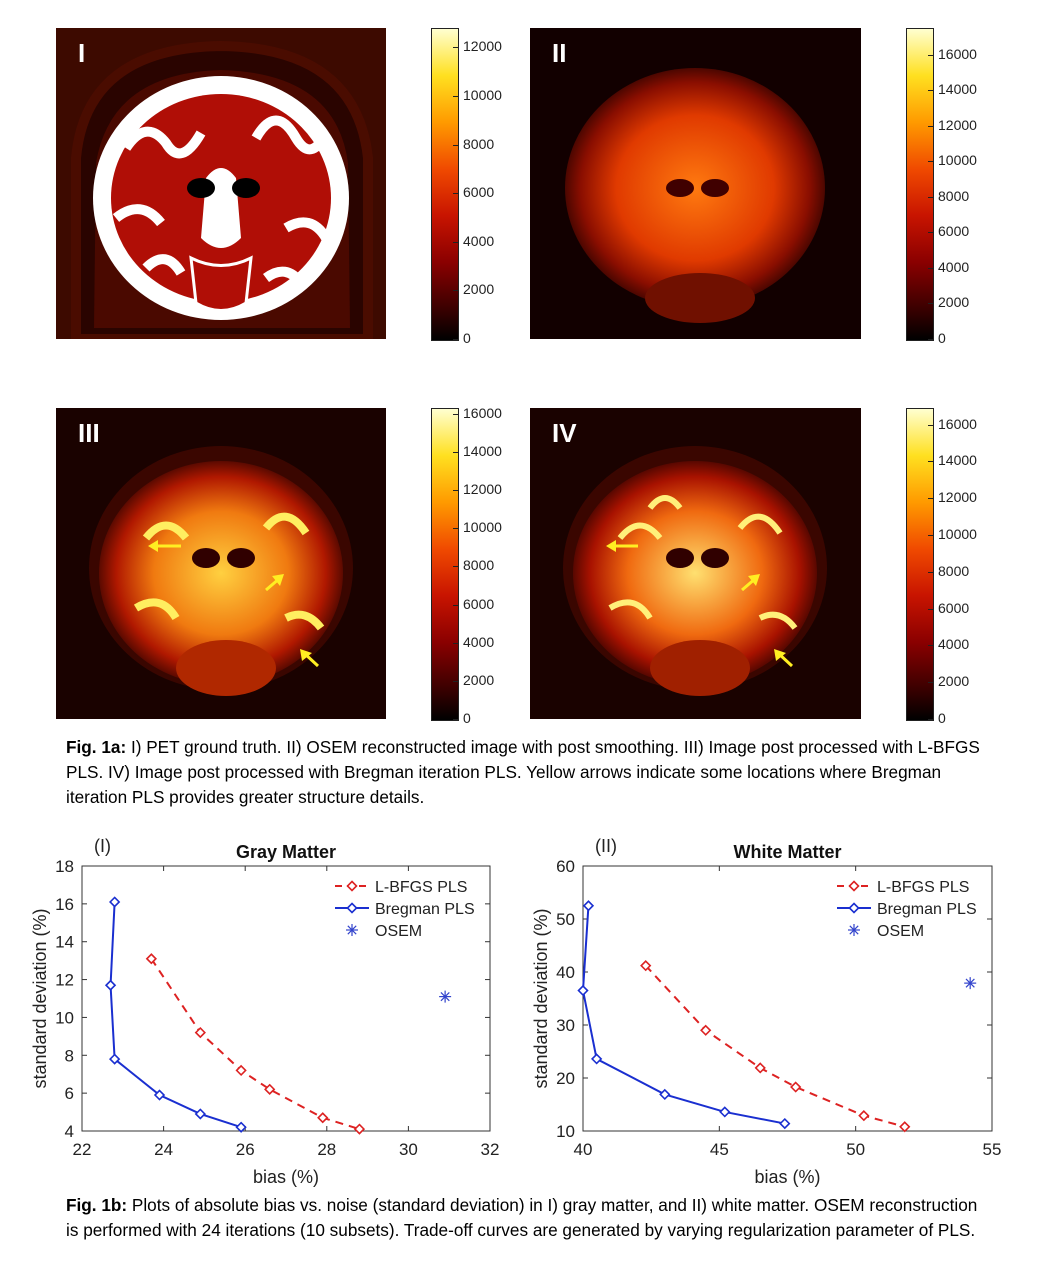 The image size is (1042, 1280). Describe the element at coordinates (221, 563) in the screenshot. I see `brain-image-lbfgs` at that location.